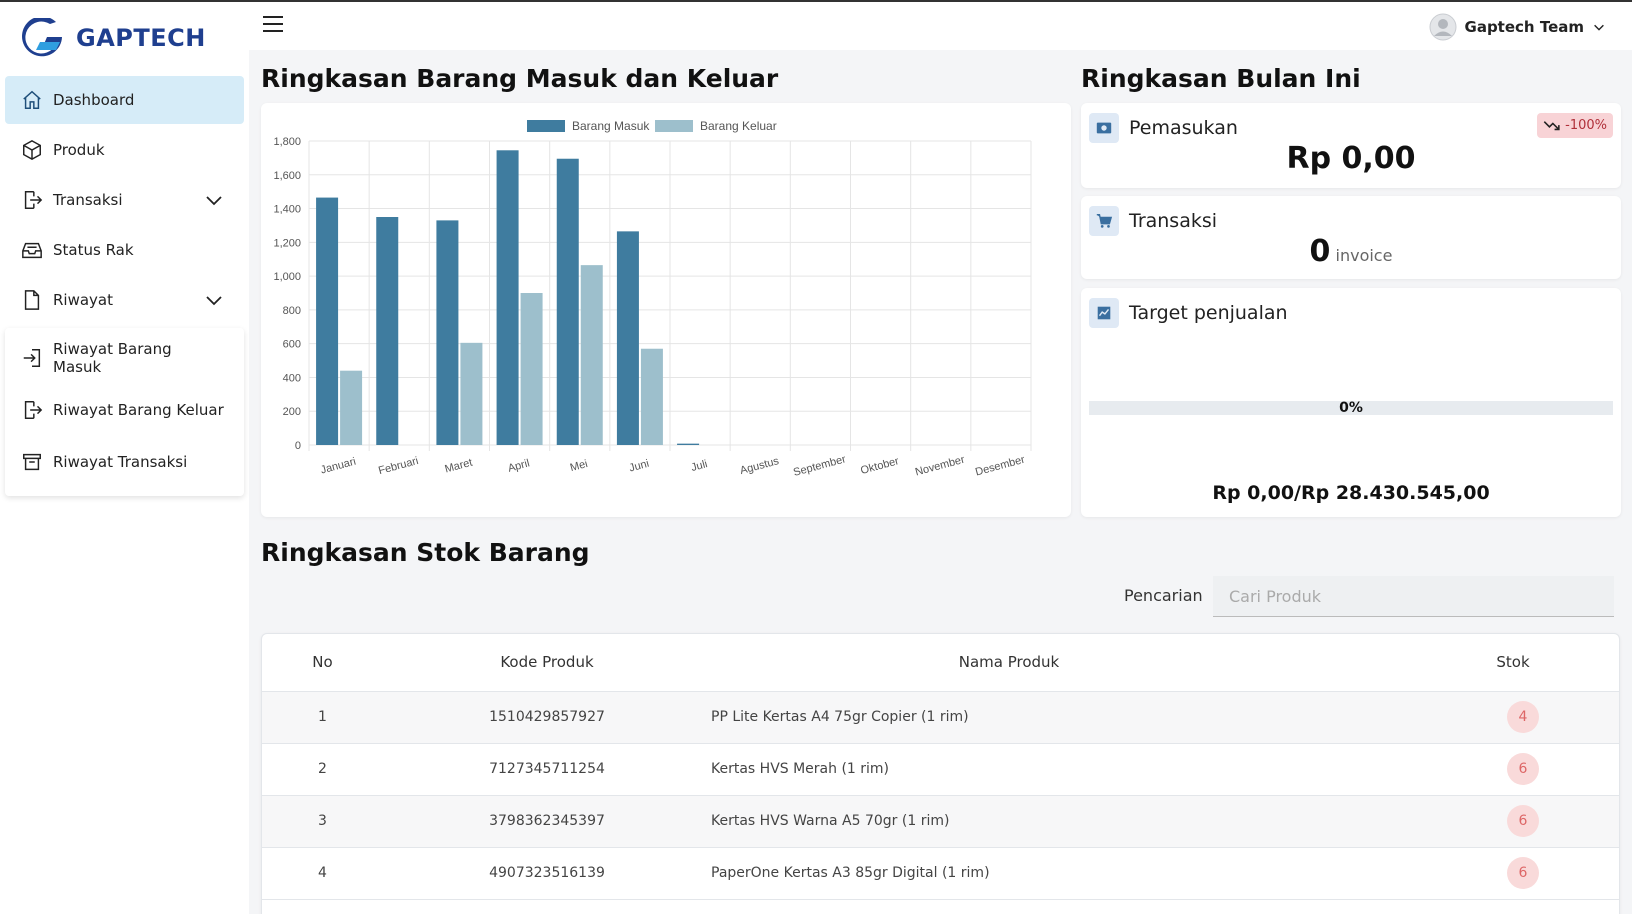  Describe the element at coordinates (124, 462) in the screenshot. I see `sidebar-item-riwayat-transaksi: Riwayat Transaksi` at that location.